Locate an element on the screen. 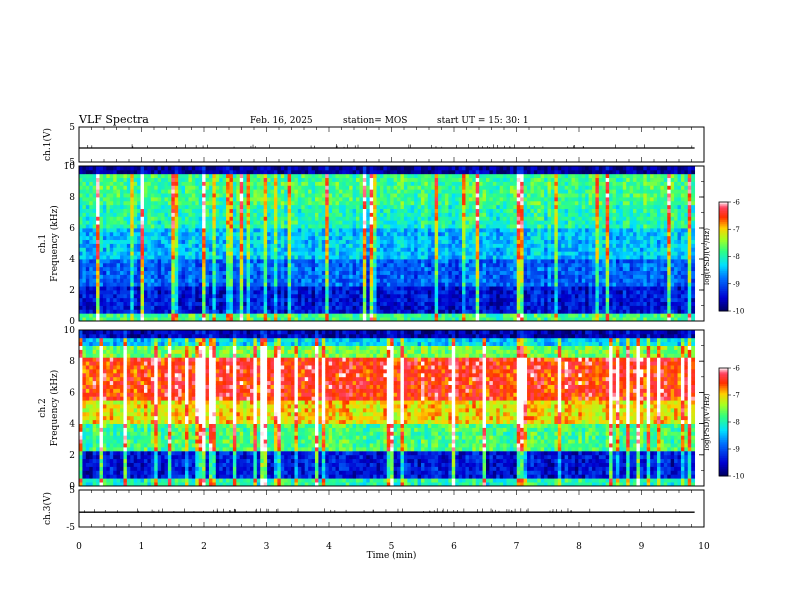 The image size is (792, 612). station-label: station= MOS is located at coordinates (375, 121).